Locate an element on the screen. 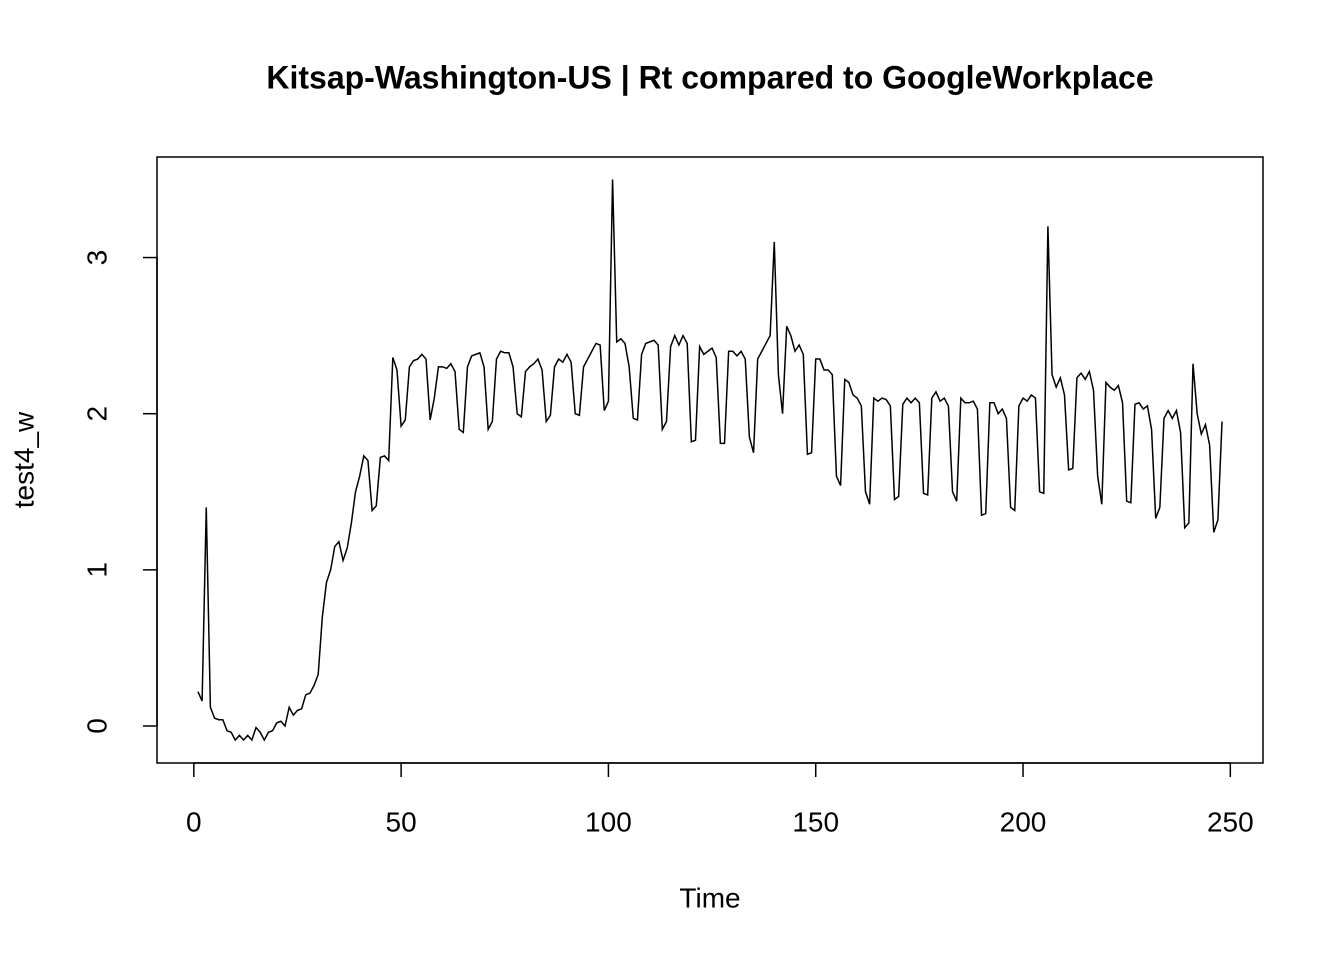 This screenshot has height=960, width=1344. x-tick-label: 200 is located at coordinates (1023, 821).